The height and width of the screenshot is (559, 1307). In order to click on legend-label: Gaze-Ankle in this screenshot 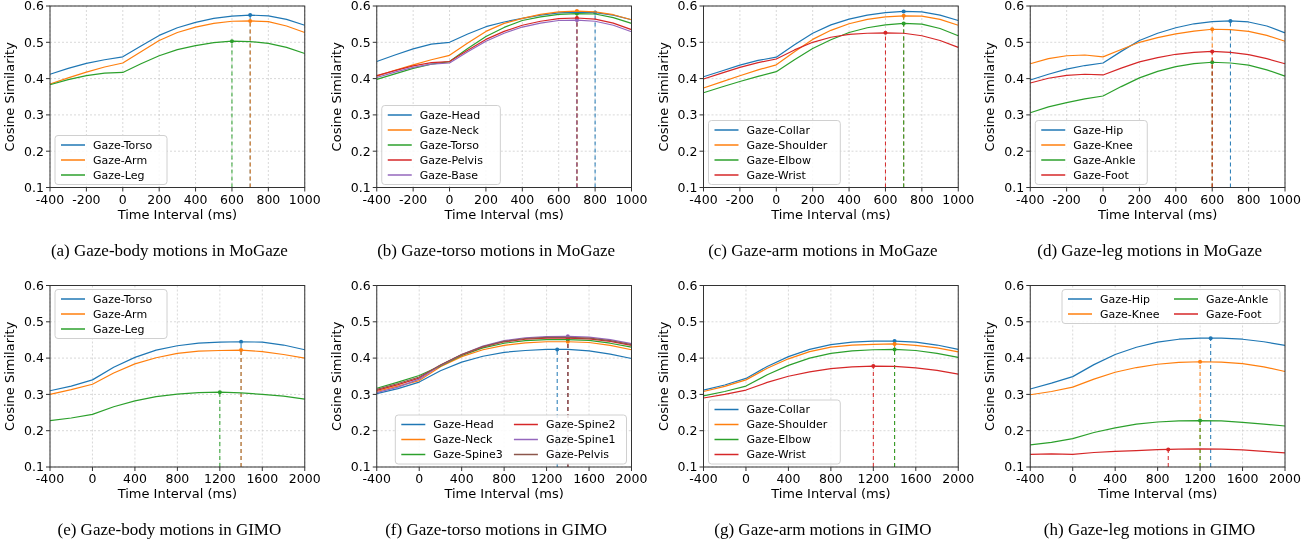, I will do `click(1104, 160)`.